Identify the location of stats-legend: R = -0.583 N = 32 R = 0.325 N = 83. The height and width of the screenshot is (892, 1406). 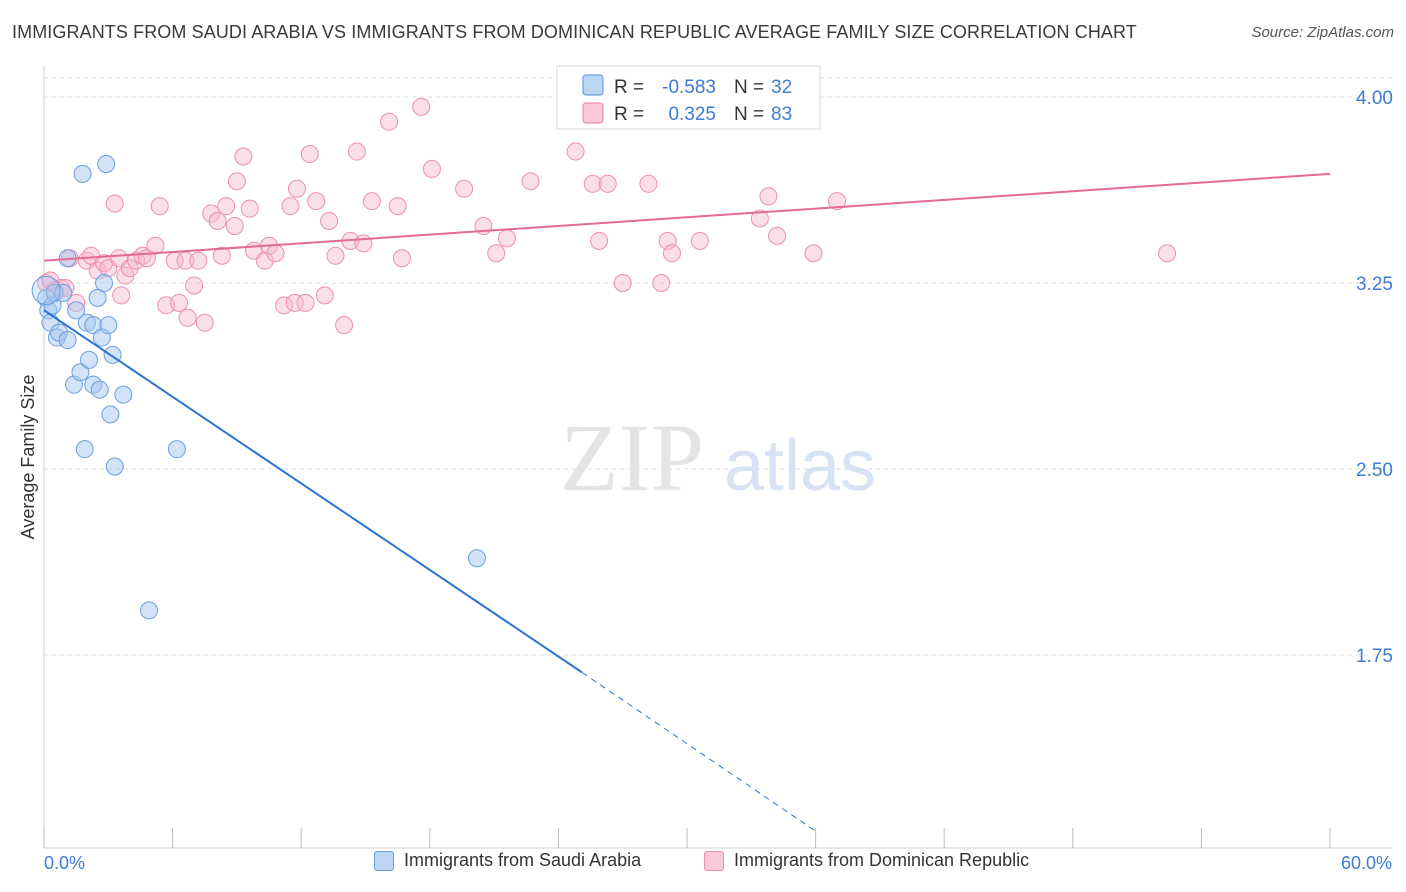
(688, 97).